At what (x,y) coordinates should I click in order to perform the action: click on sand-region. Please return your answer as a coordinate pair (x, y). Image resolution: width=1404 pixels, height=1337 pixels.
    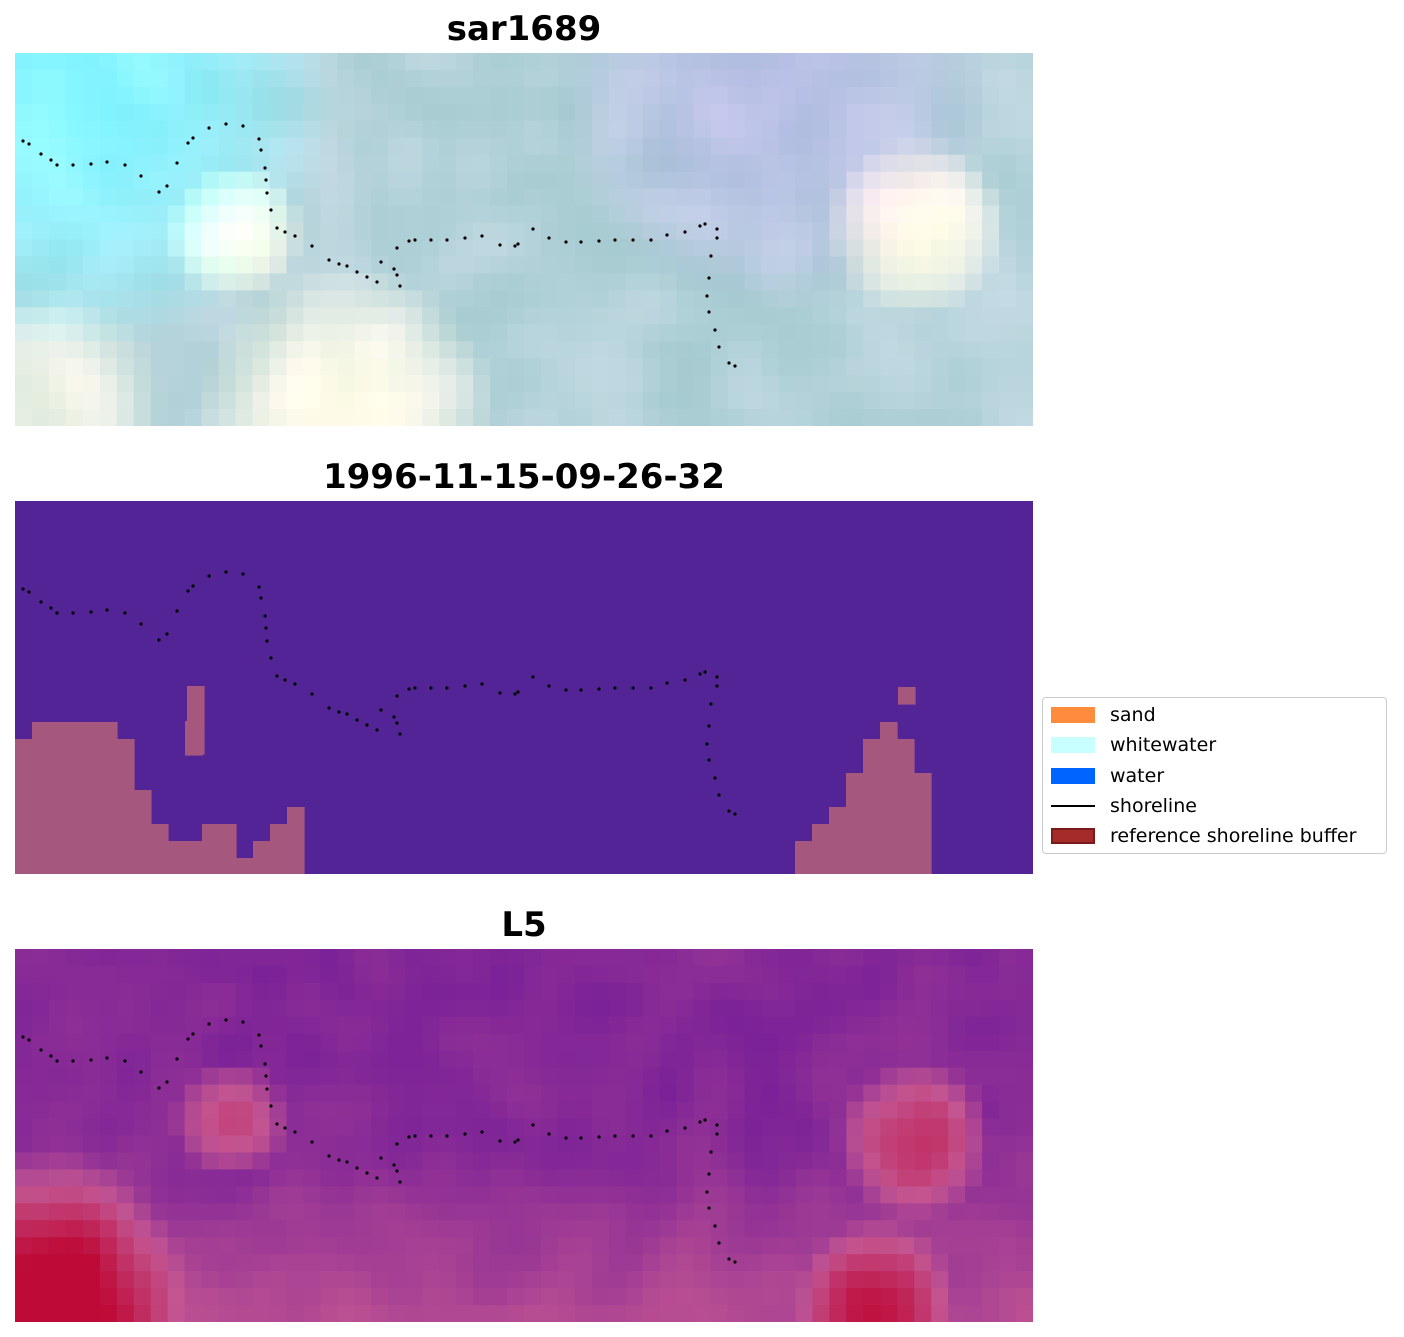
    Looking at the image, I should click on (296, 840).